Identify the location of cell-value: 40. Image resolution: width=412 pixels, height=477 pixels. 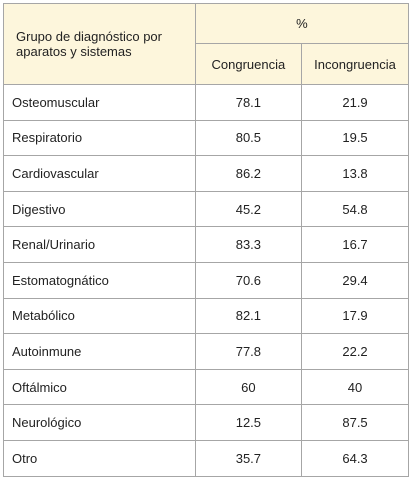
(355, 387).